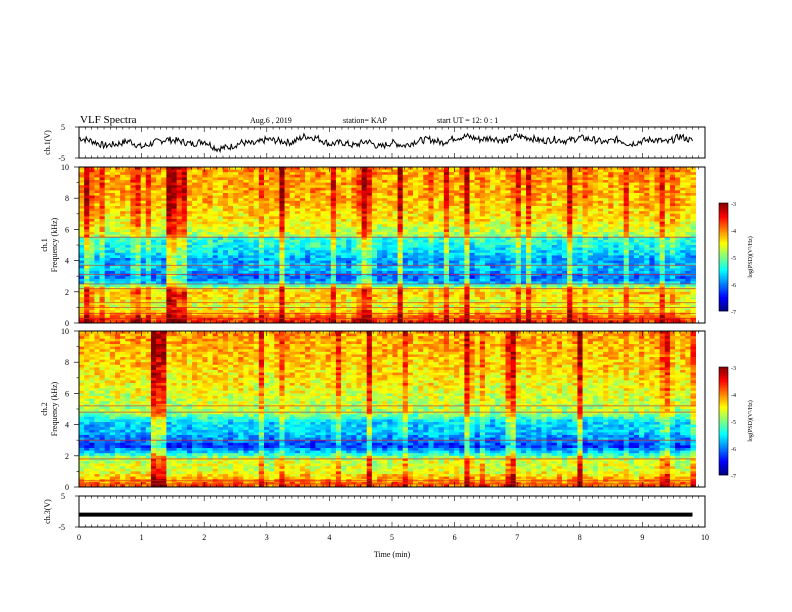 Image resolution: width=792 pixels, height=612 pixels. What do you see at coordinates (365, 120) in the screenshot?
I see `station-label: station= KAP` at bounding box center [365, 120].